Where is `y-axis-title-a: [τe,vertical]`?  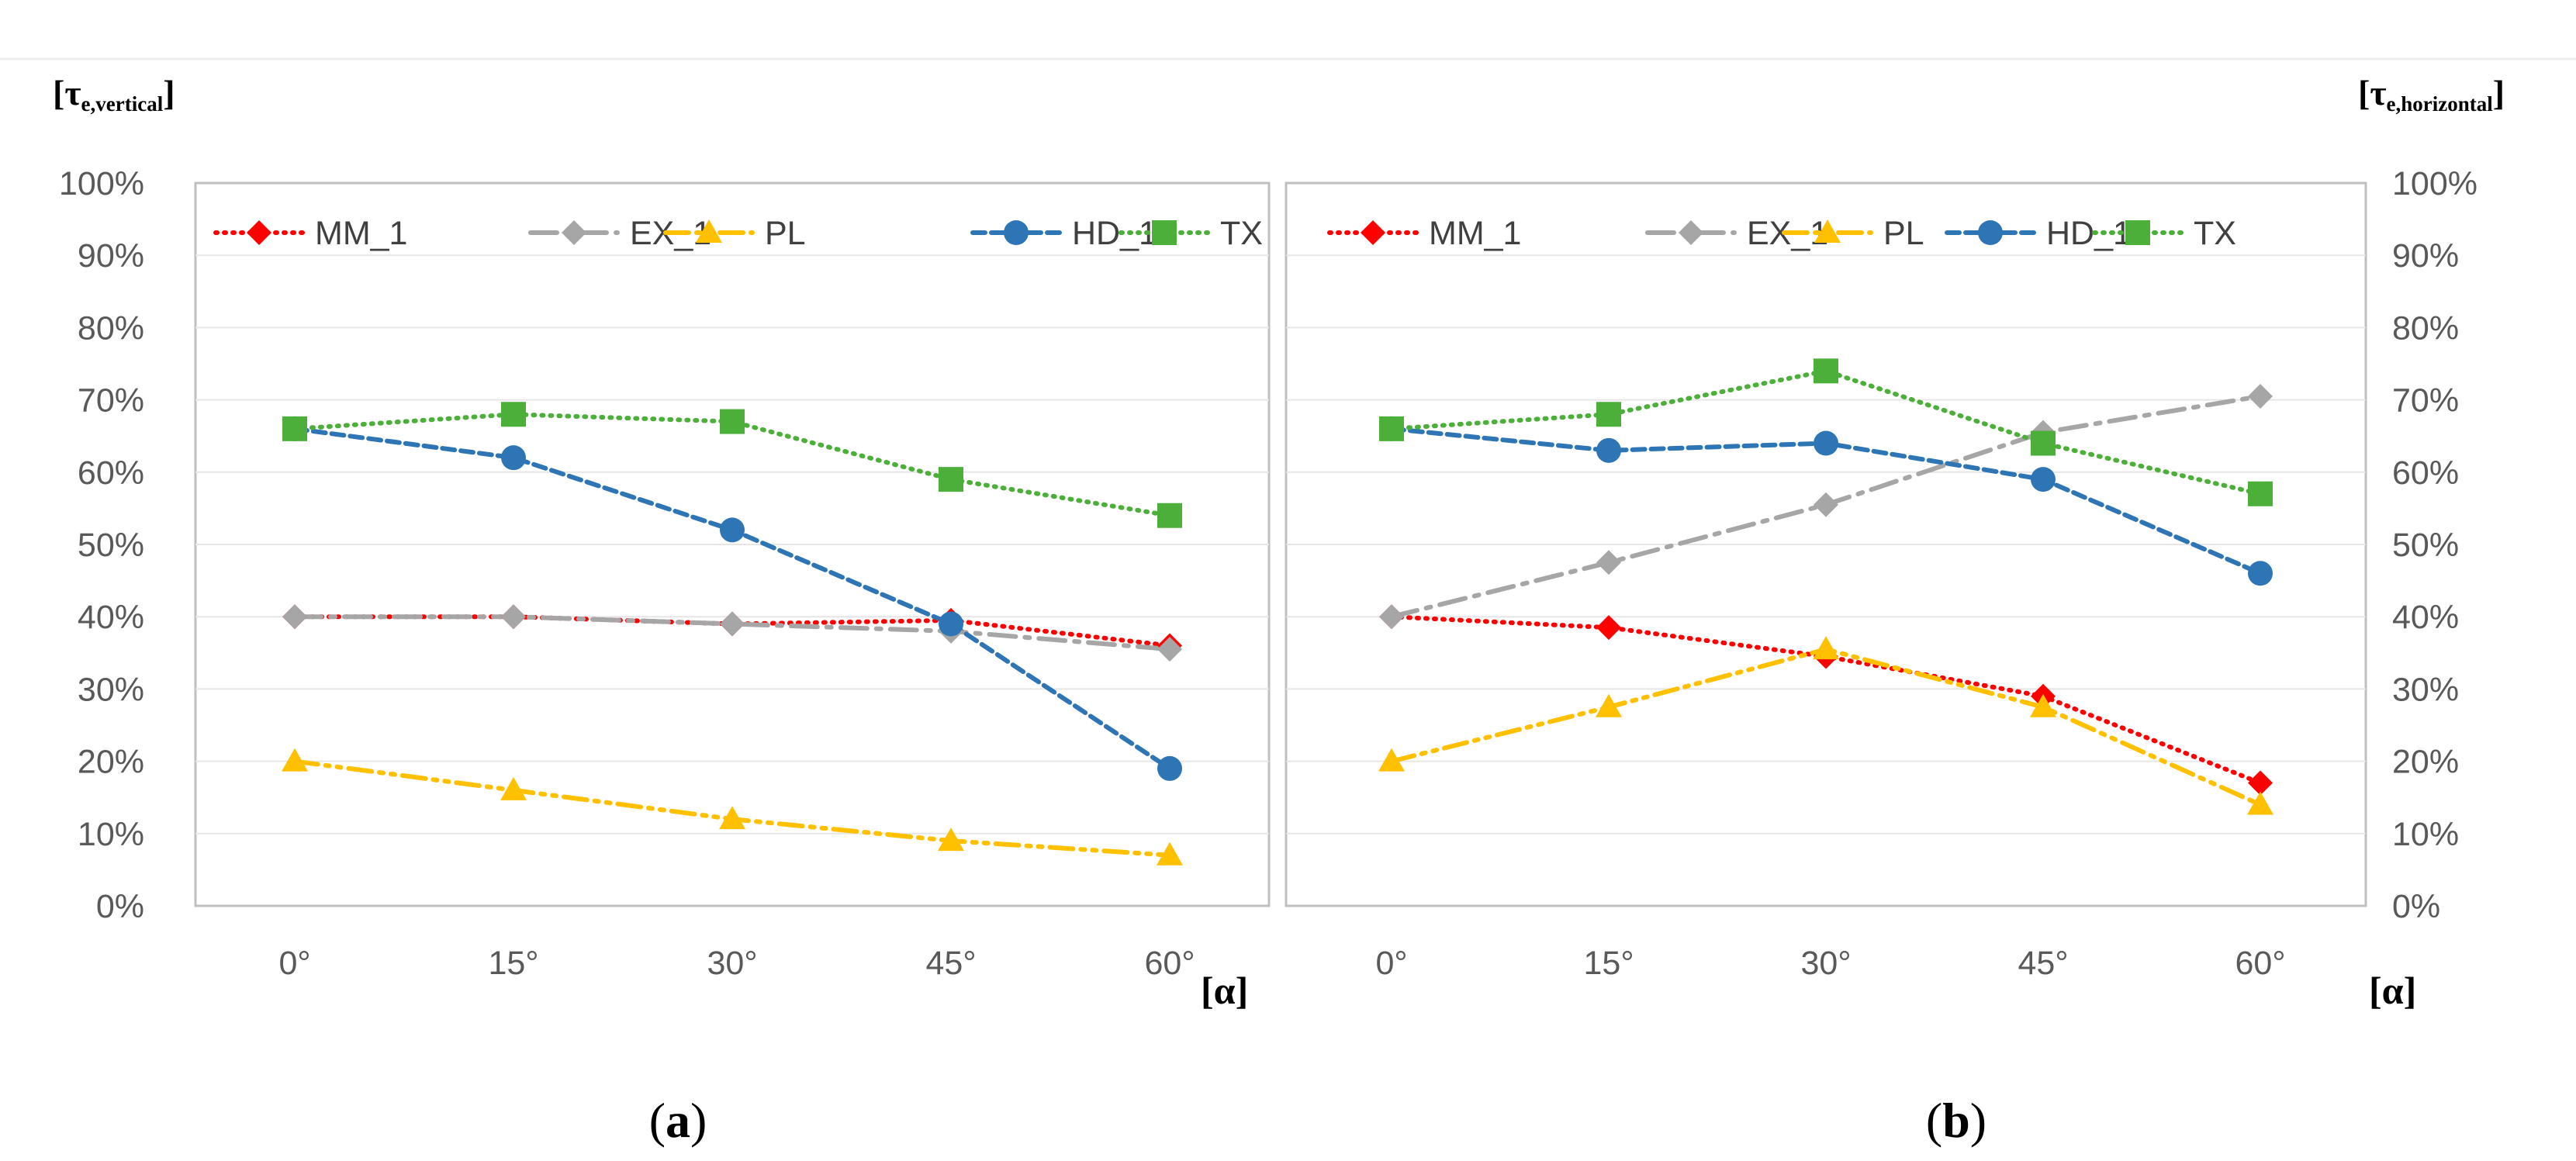 y-axis-title-a: [τe,vertical] is located at coordinates (114, 94).